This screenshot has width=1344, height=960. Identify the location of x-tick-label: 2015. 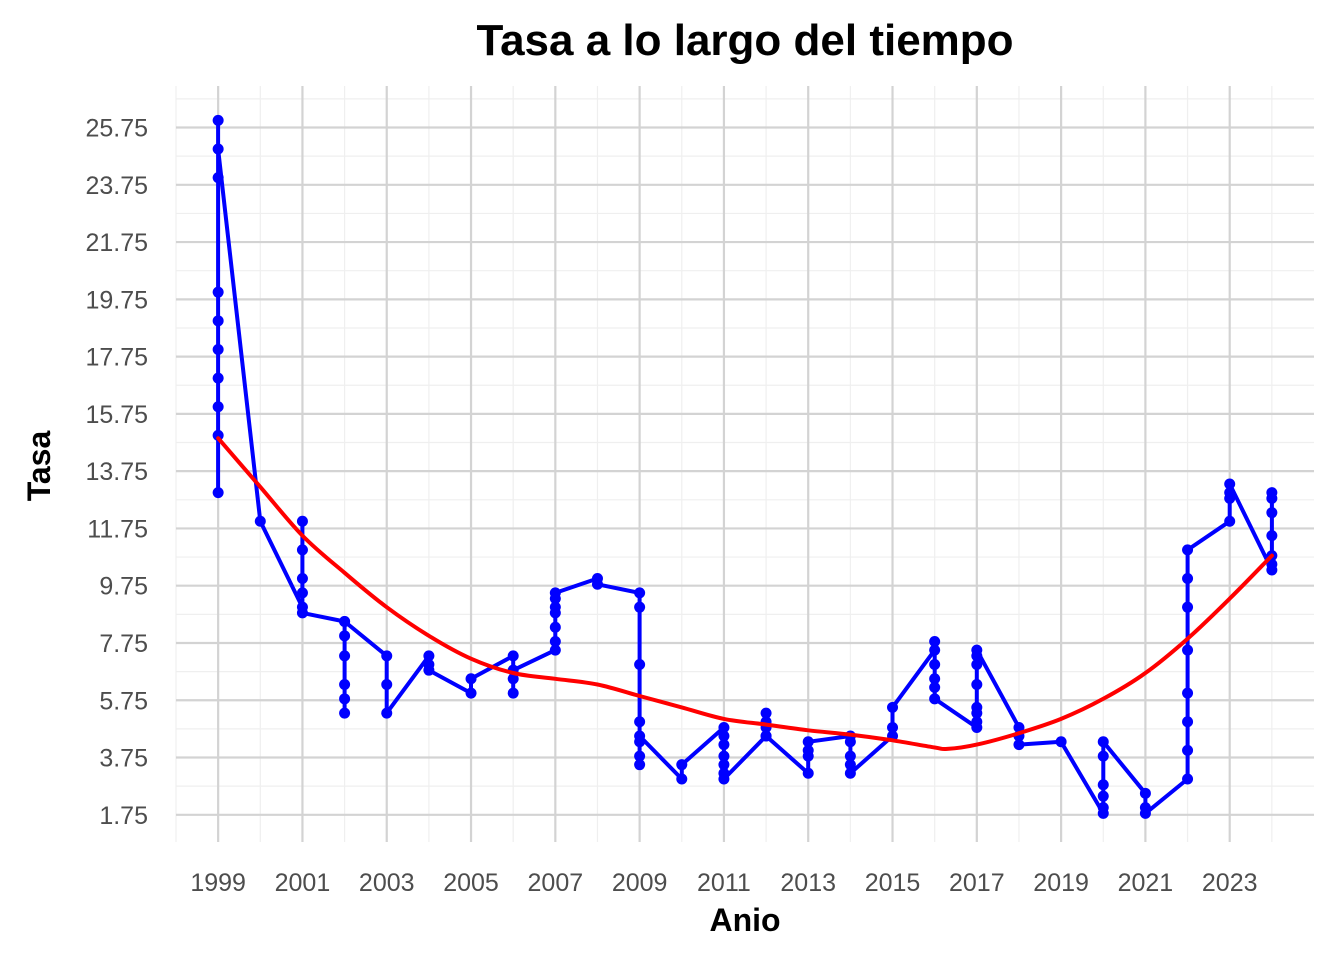
(893, 883).